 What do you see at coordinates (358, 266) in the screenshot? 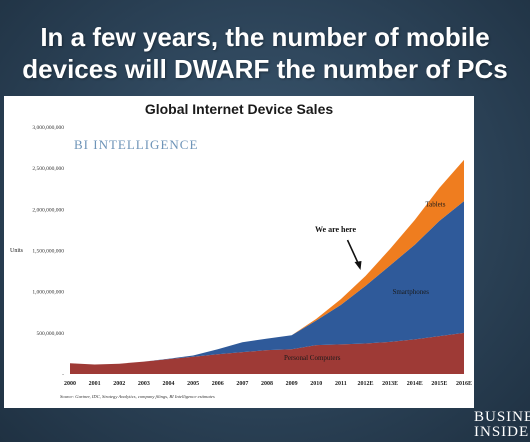
I see `annotation-arrow-head` at bounding box center [358, 266].